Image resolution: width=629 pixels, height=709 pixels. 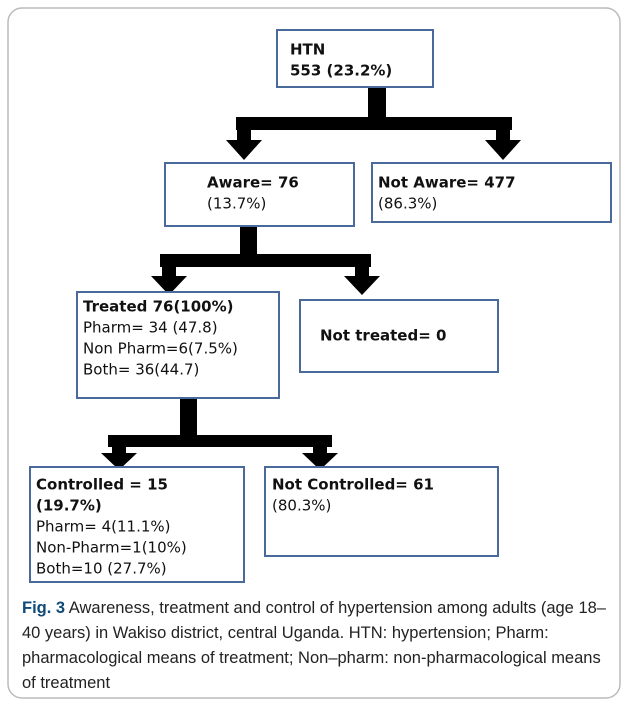 What do you see at coordinates (111, 548) in the screenshot?
I see `node-detail: Non-Pharm=1(10%)` at bounding box center [111, 548].